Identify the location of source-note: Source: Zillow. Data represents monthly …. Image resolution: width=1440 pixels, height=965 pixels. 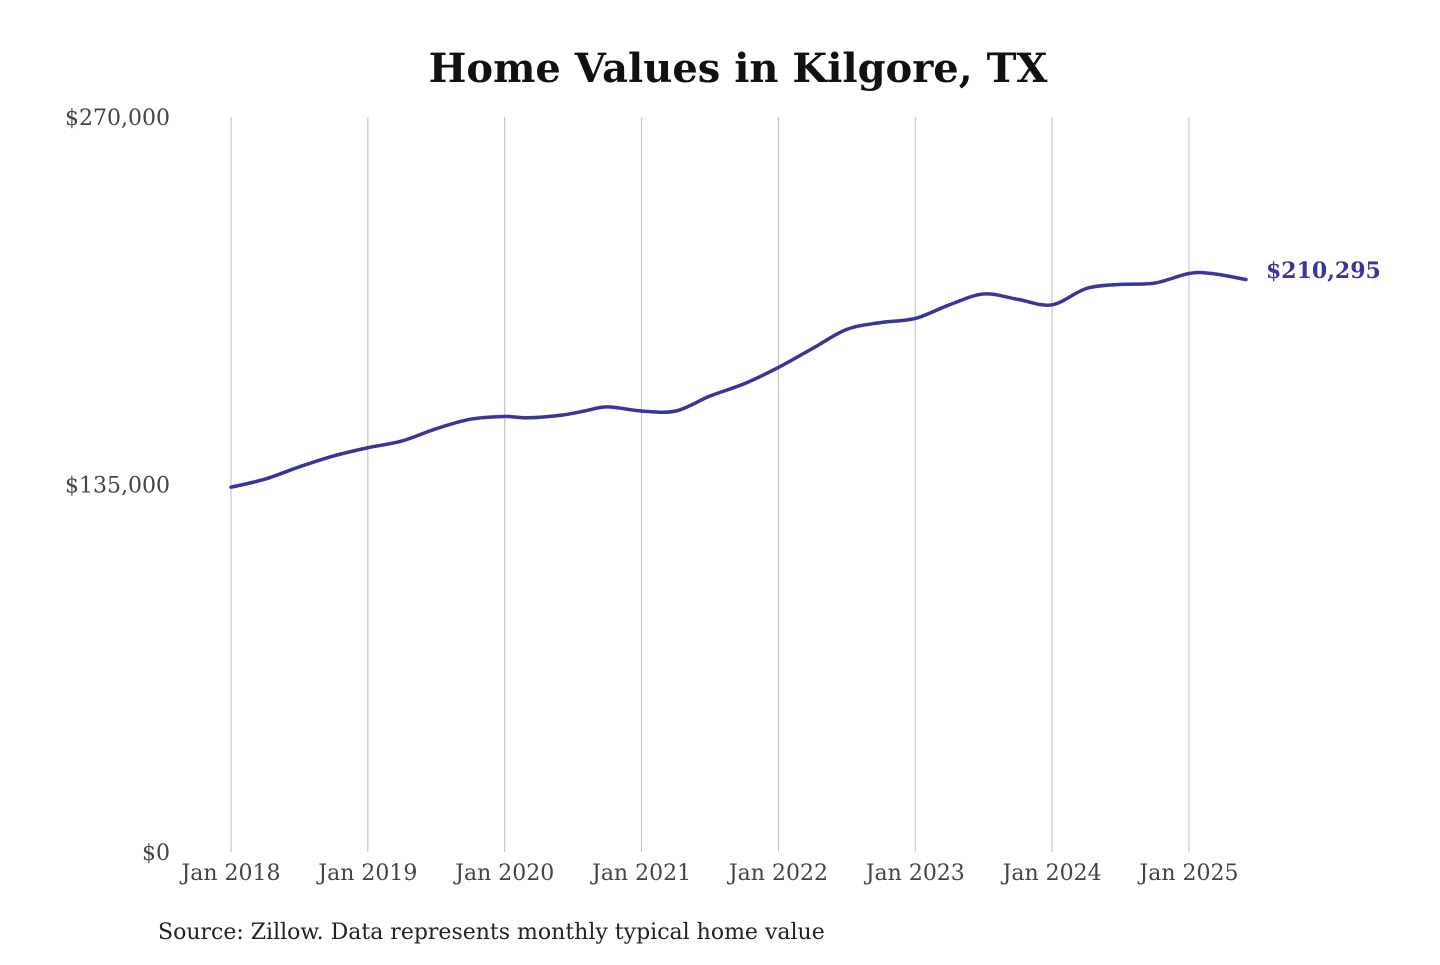
(491, 932).